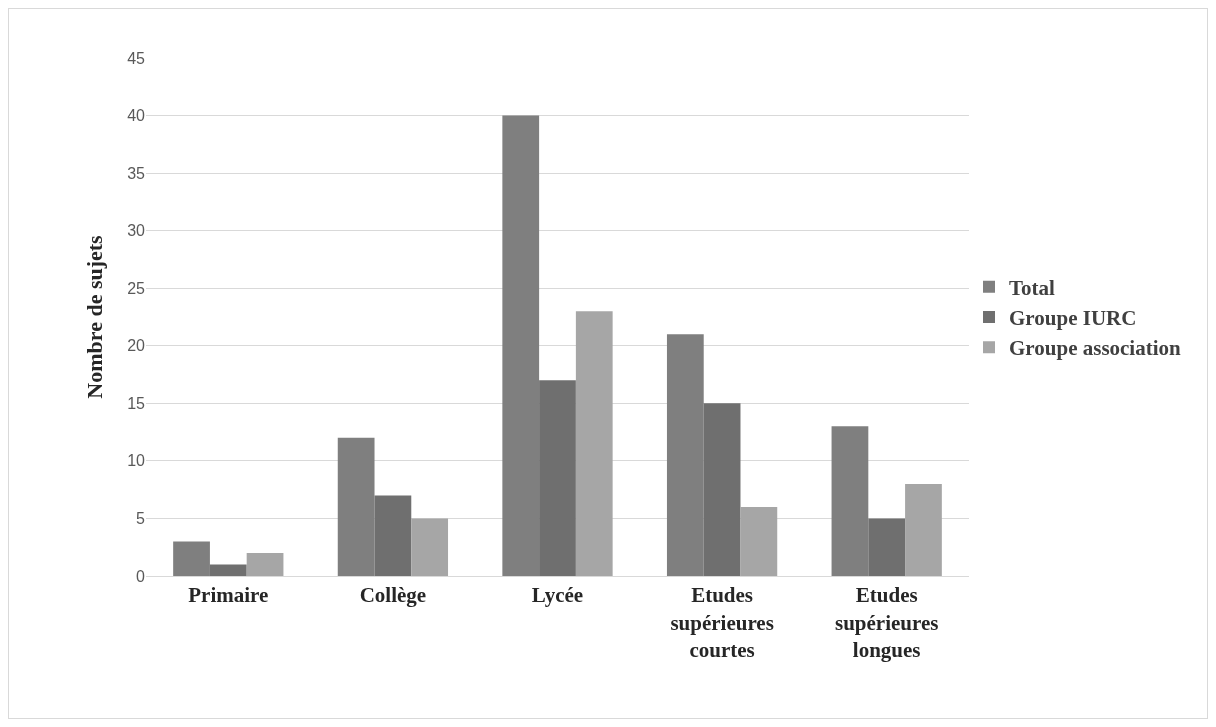  I want to click on y-tick-label: 5, so click(141, 519).